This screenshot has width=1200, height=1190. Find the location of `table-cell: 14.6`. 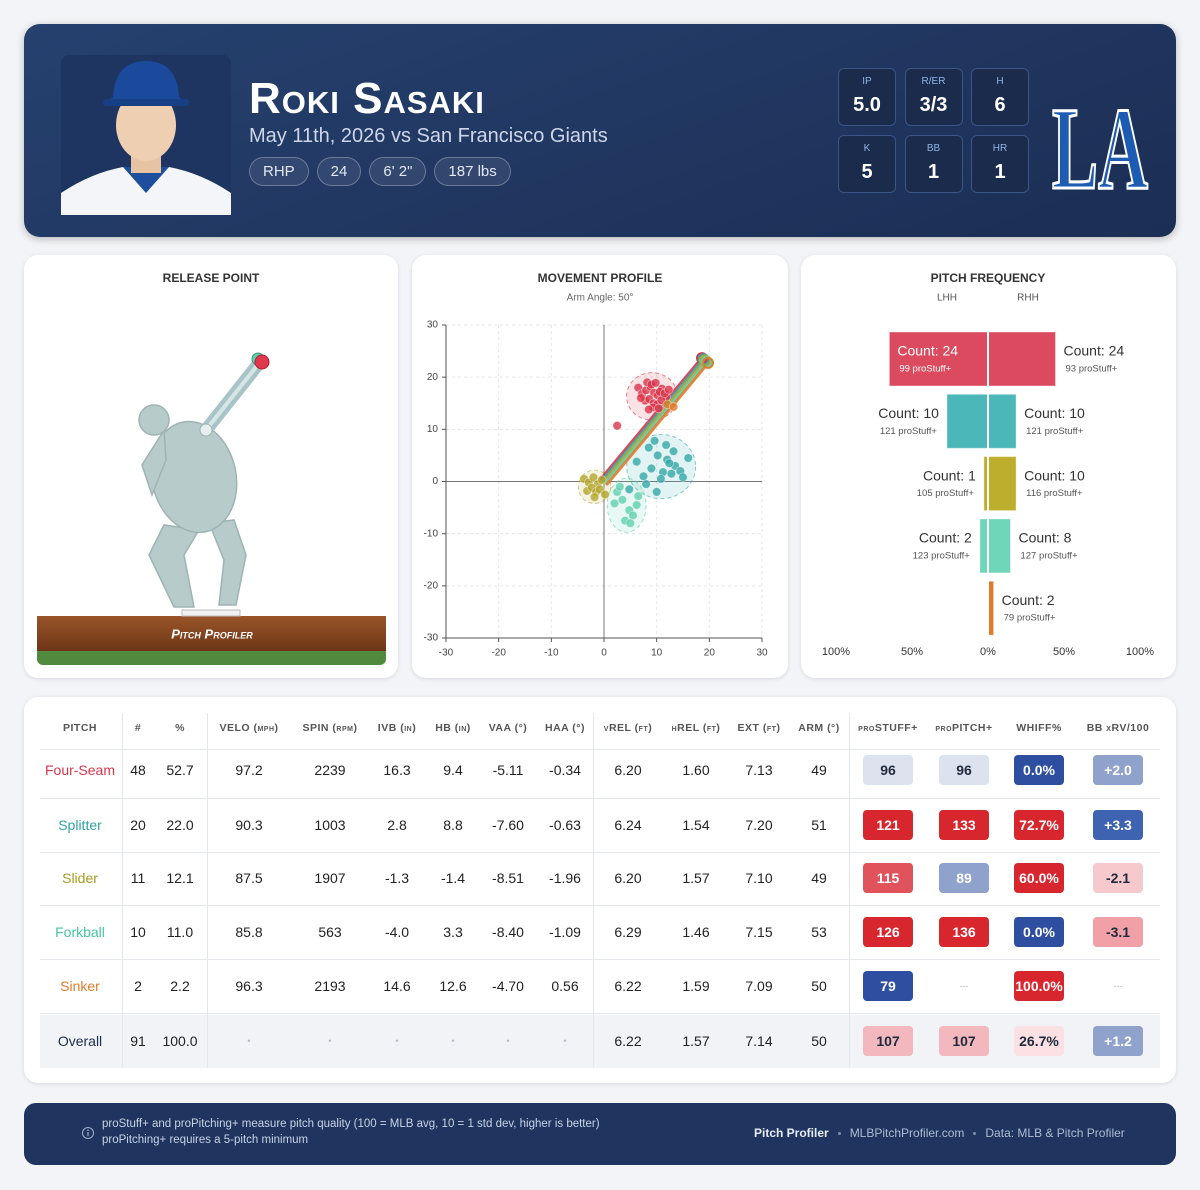

table-cell: 14.6 is located at coordinates (397, 986).